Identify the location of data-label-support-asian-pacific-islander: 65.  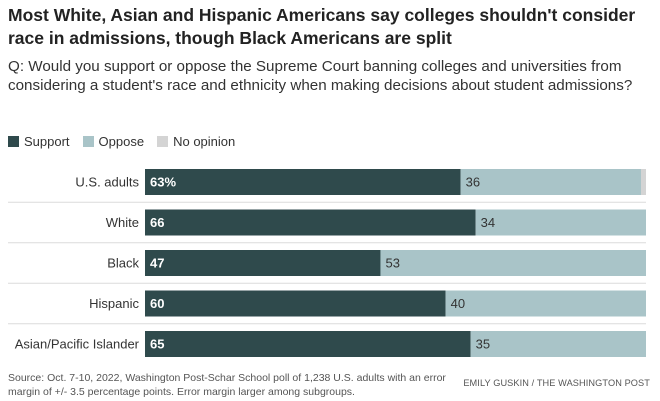
(157, 344).